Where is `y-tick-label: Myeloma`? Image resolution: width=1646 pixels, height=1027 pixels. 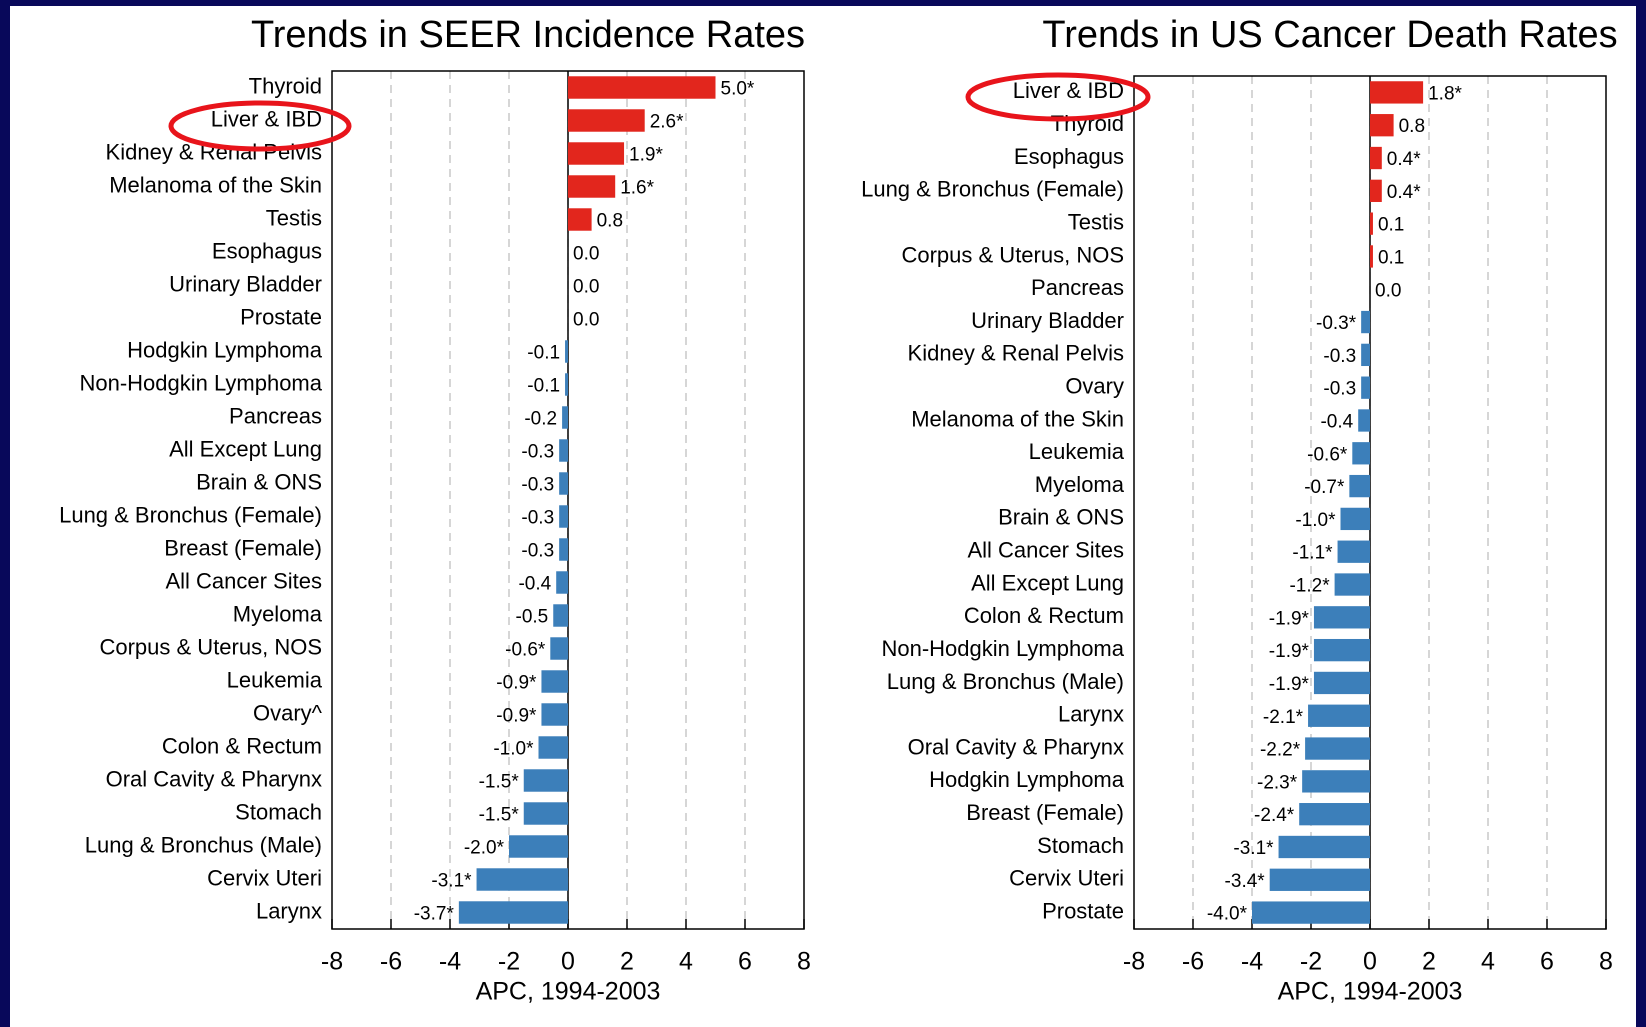 y-tick-label: Myeloma is located at coordinates (278, 613).